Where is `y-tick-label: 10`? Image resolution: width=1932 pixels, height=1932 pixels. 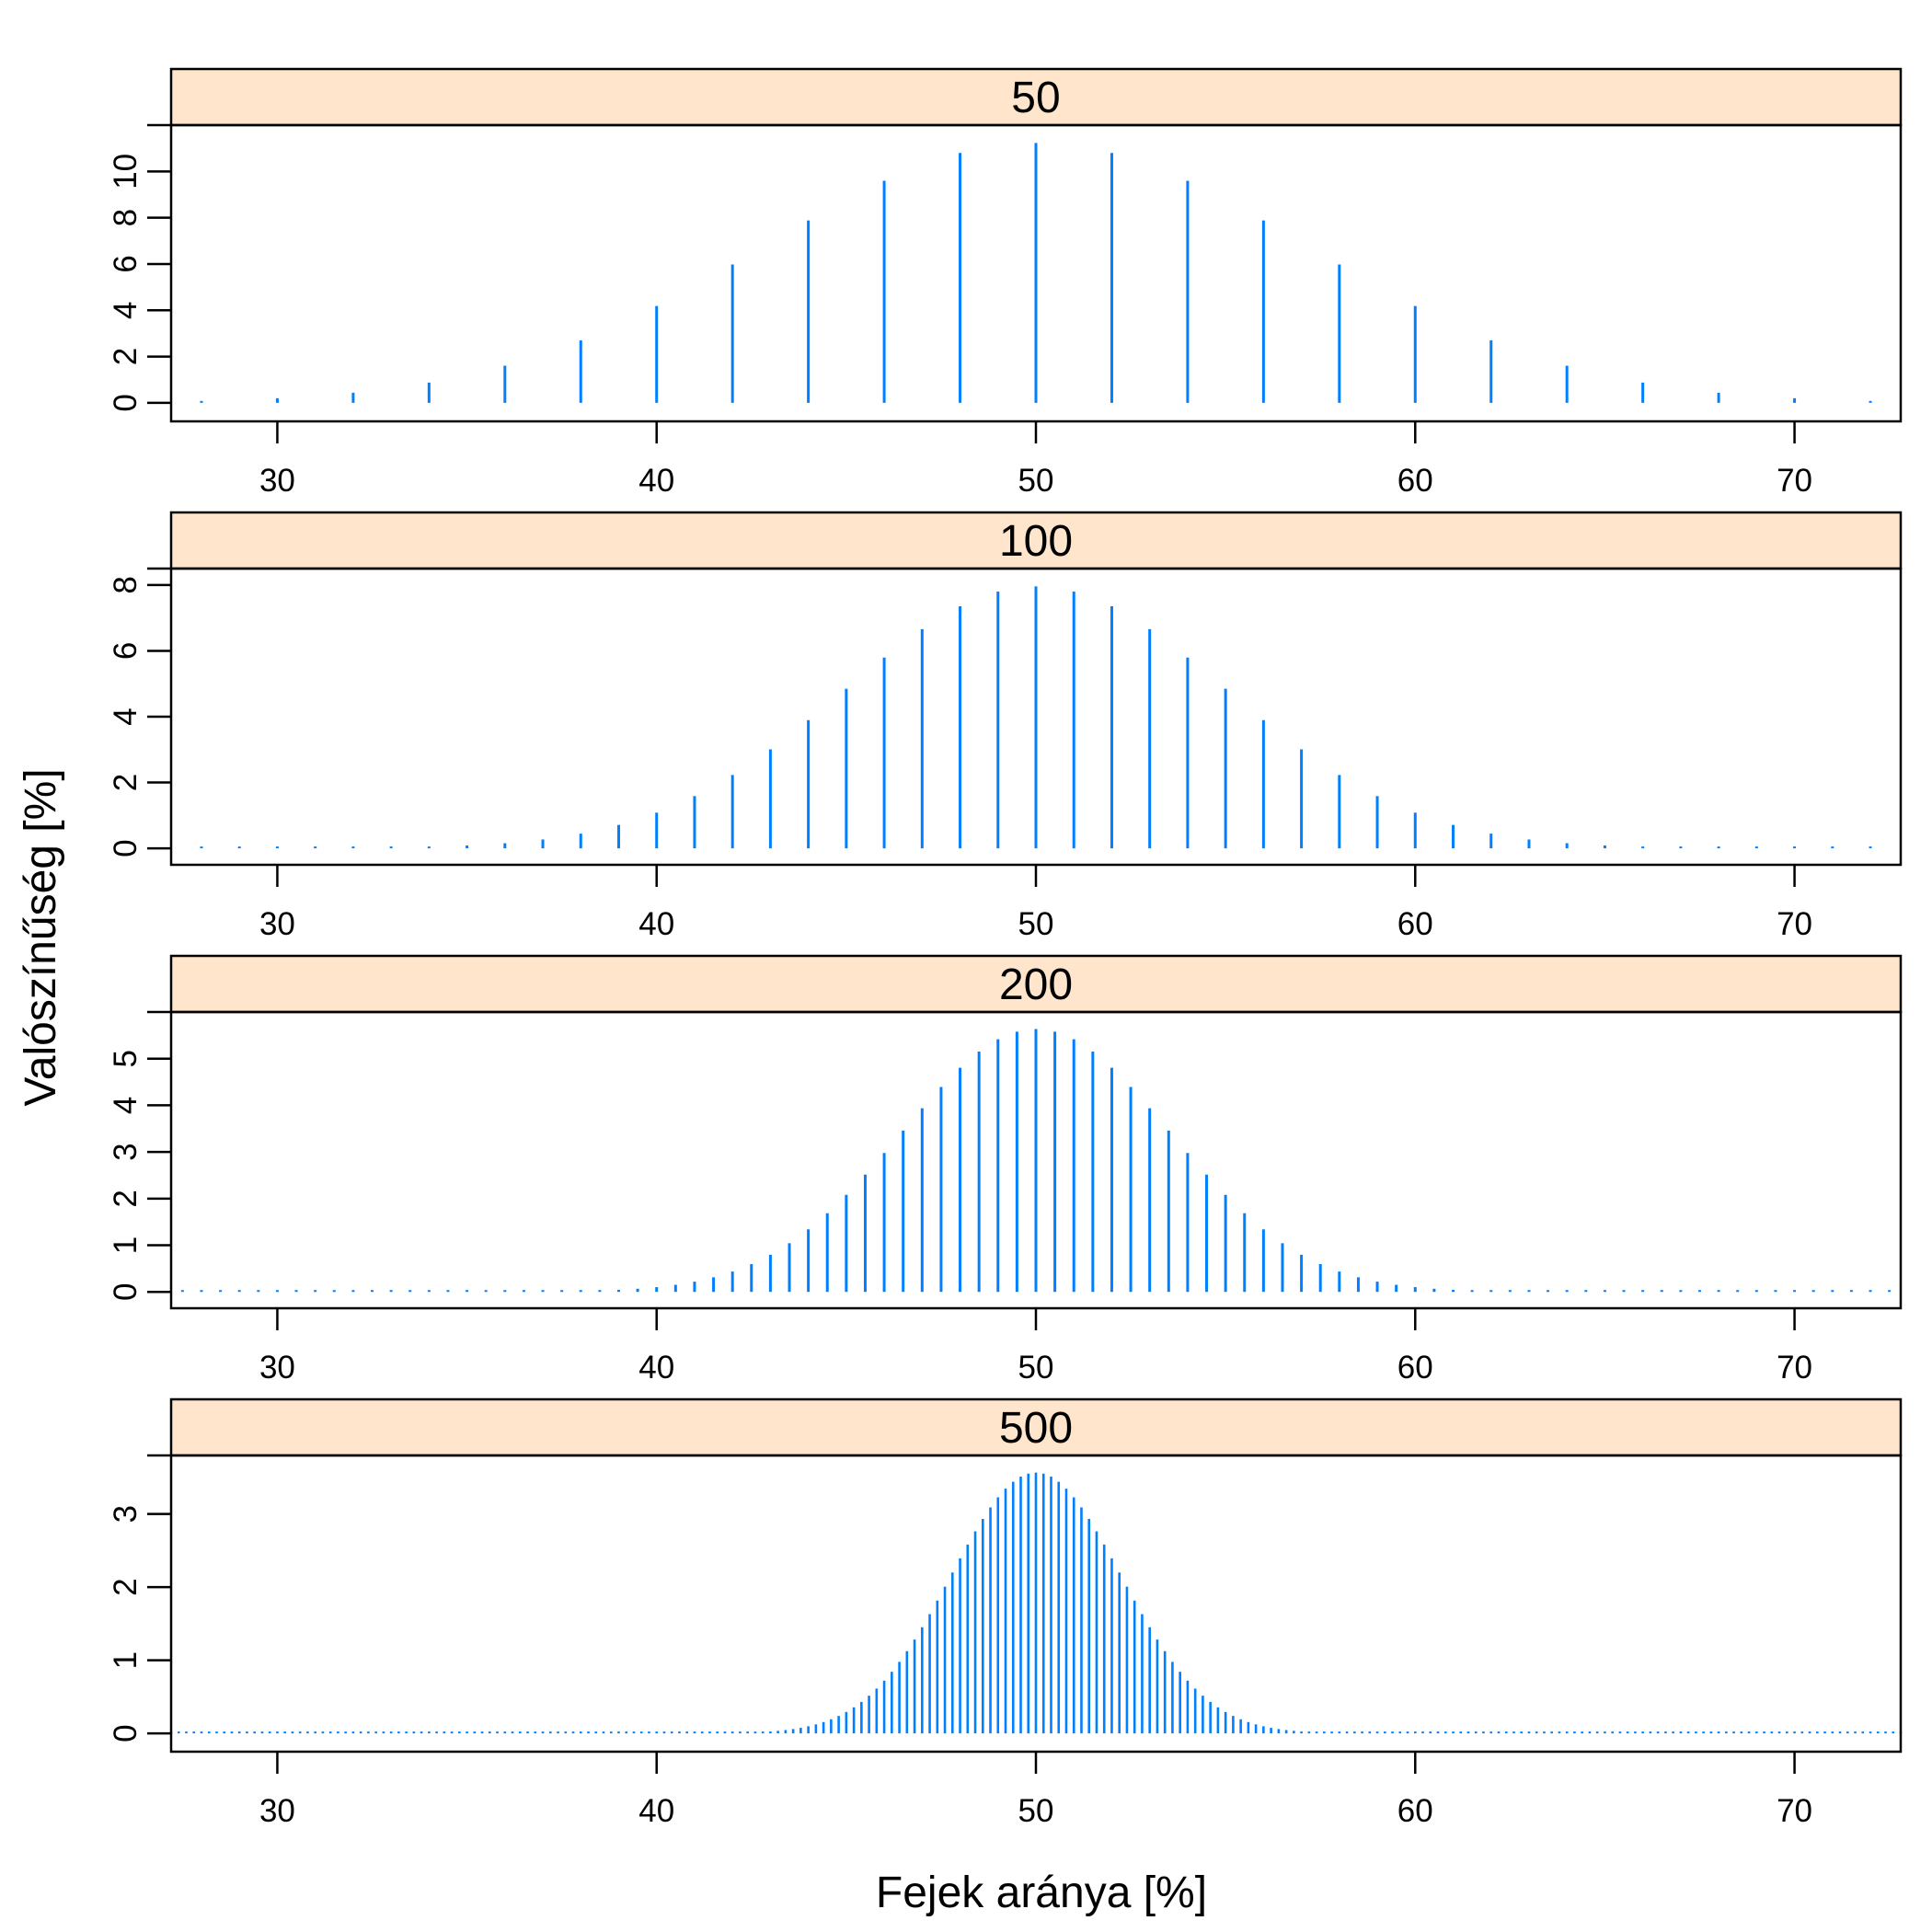 y-tick-label: 10 is located at coordinates (126, 172).